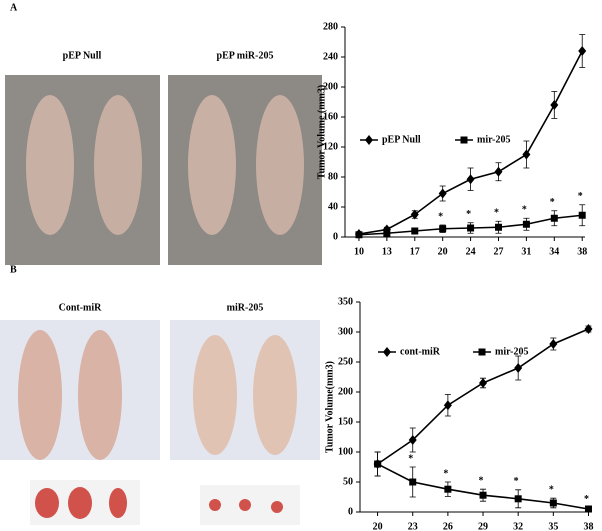 Image resolution: width=602 pixels, height=531 pixels. I want to click on panel-label: A, so click(14, 7).